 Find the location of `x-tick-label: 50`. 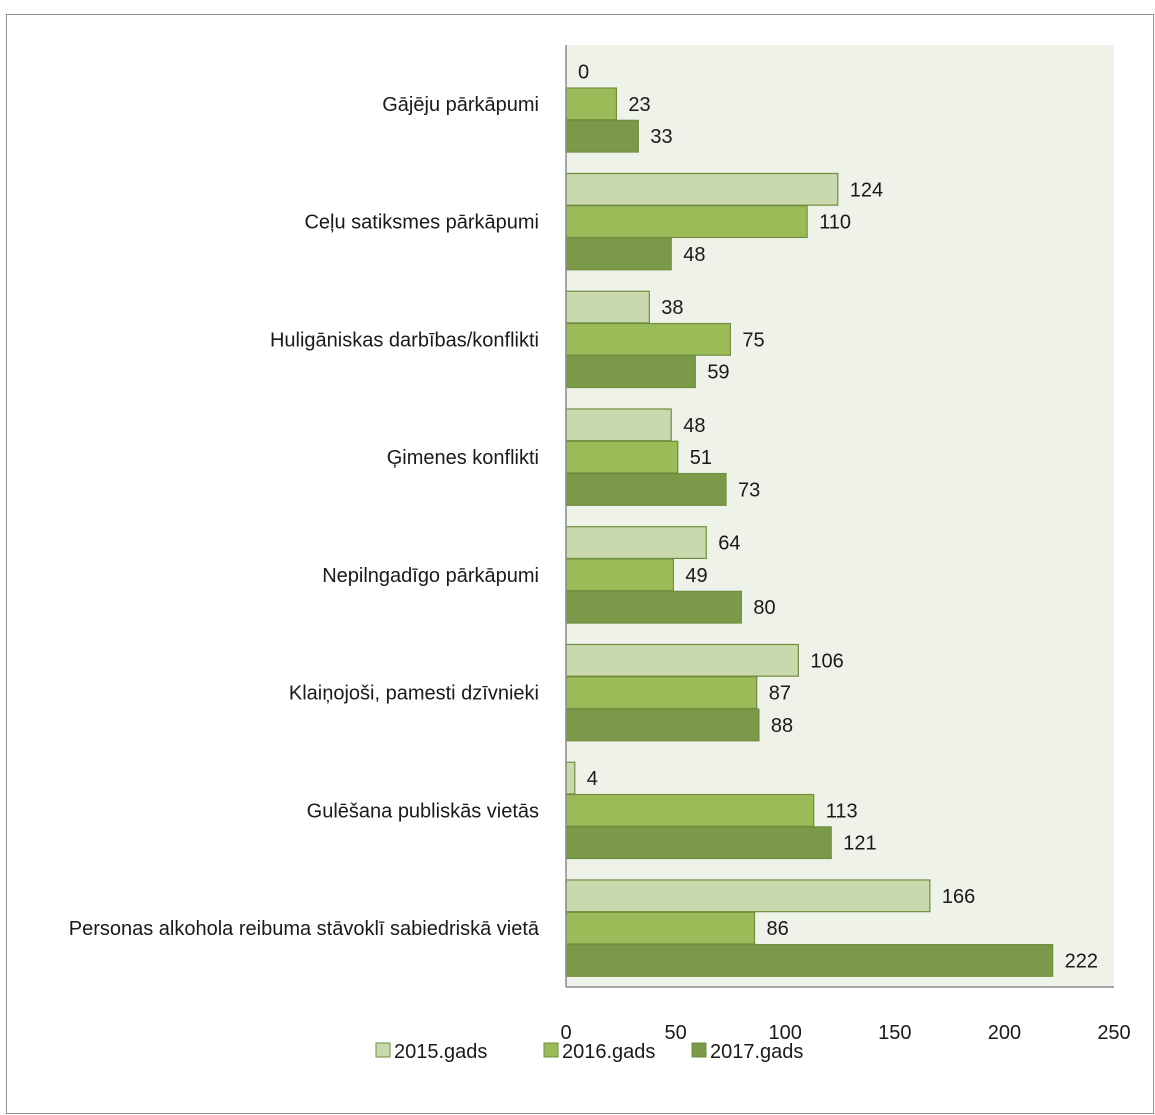

x-tick-label: 50 is located at coordinates (675, 1033).